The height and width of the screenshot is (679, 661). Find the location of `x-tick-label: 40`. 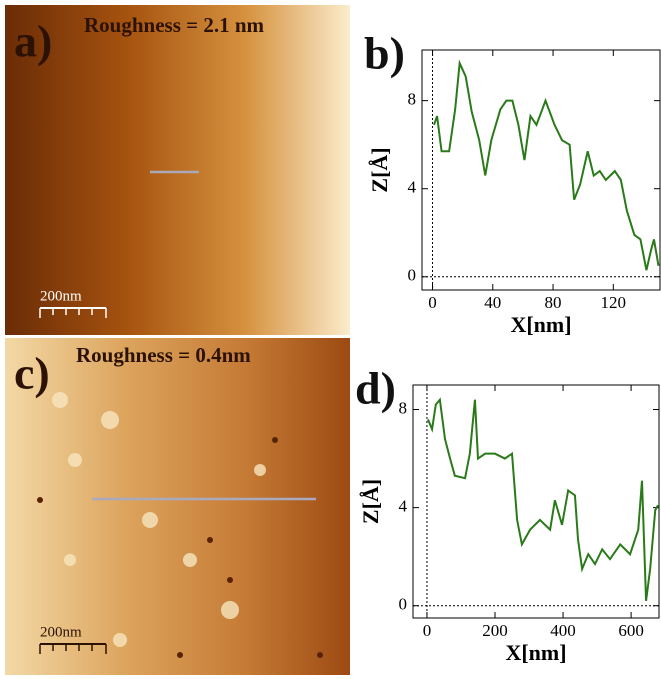

x-tick-label: 40 is located at coordinates (492, 302).